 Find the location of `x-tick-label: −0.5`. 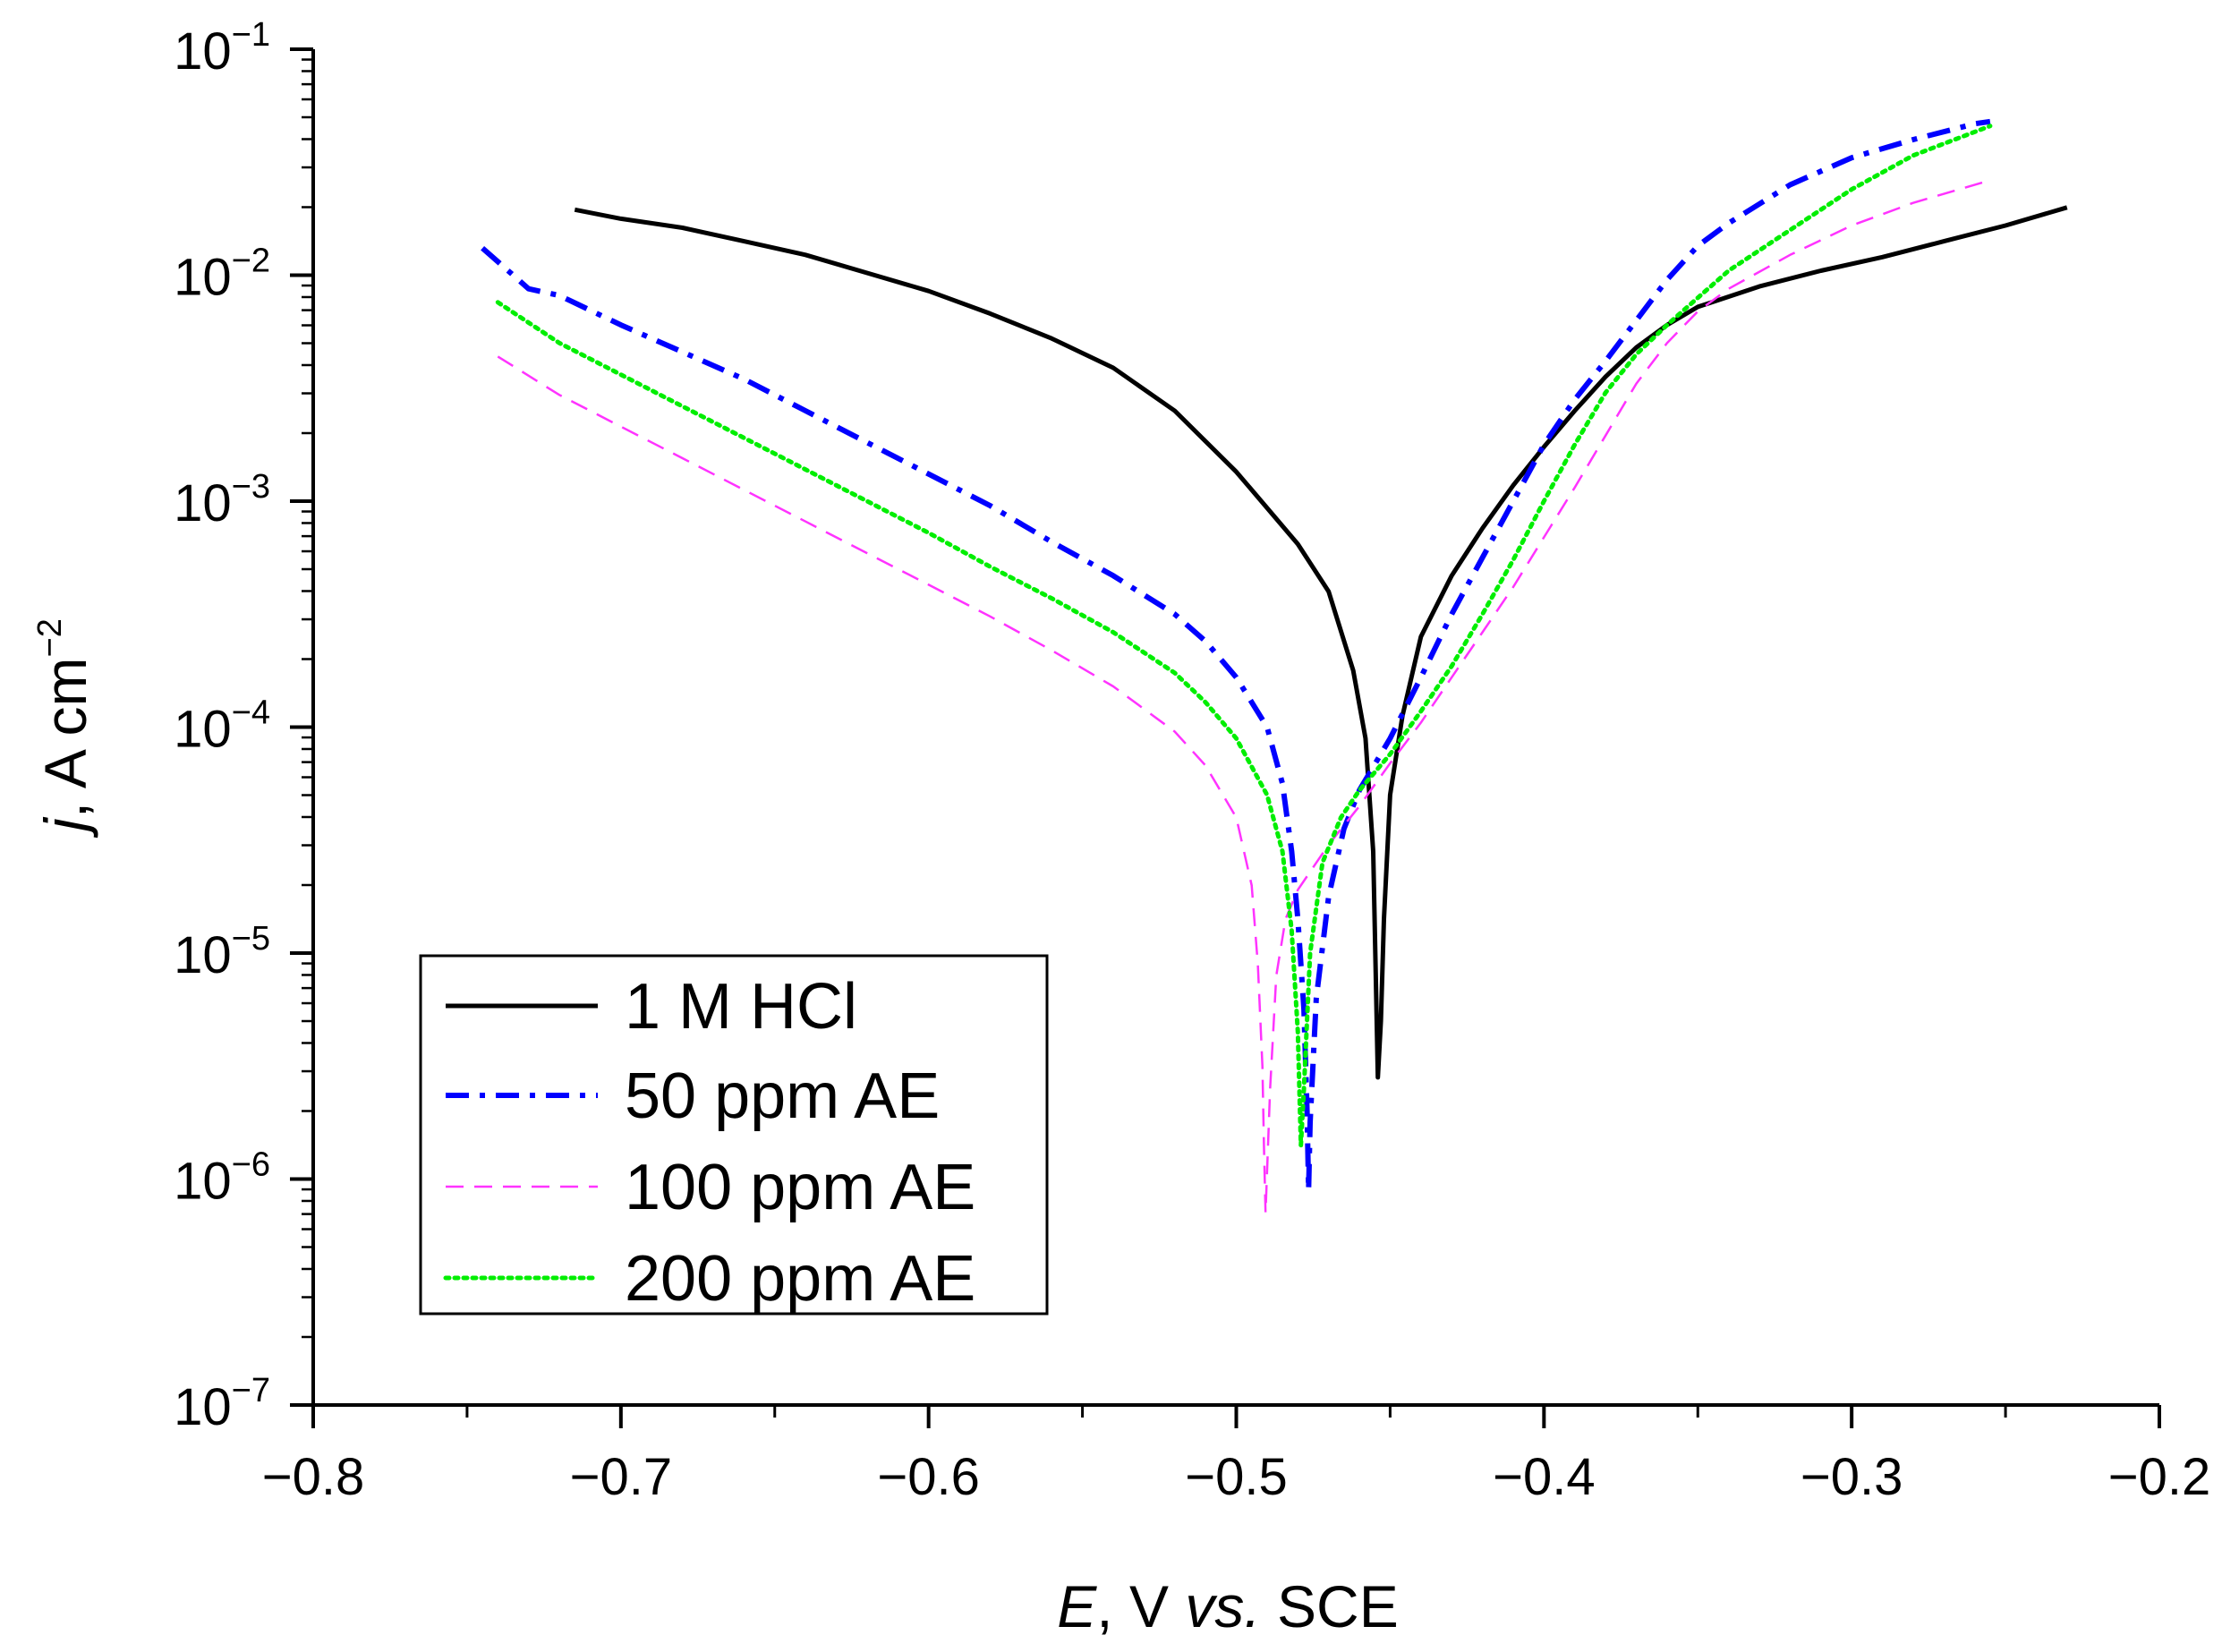

x-tick-label: −0.5 is located at coordinates (1236, 1477).